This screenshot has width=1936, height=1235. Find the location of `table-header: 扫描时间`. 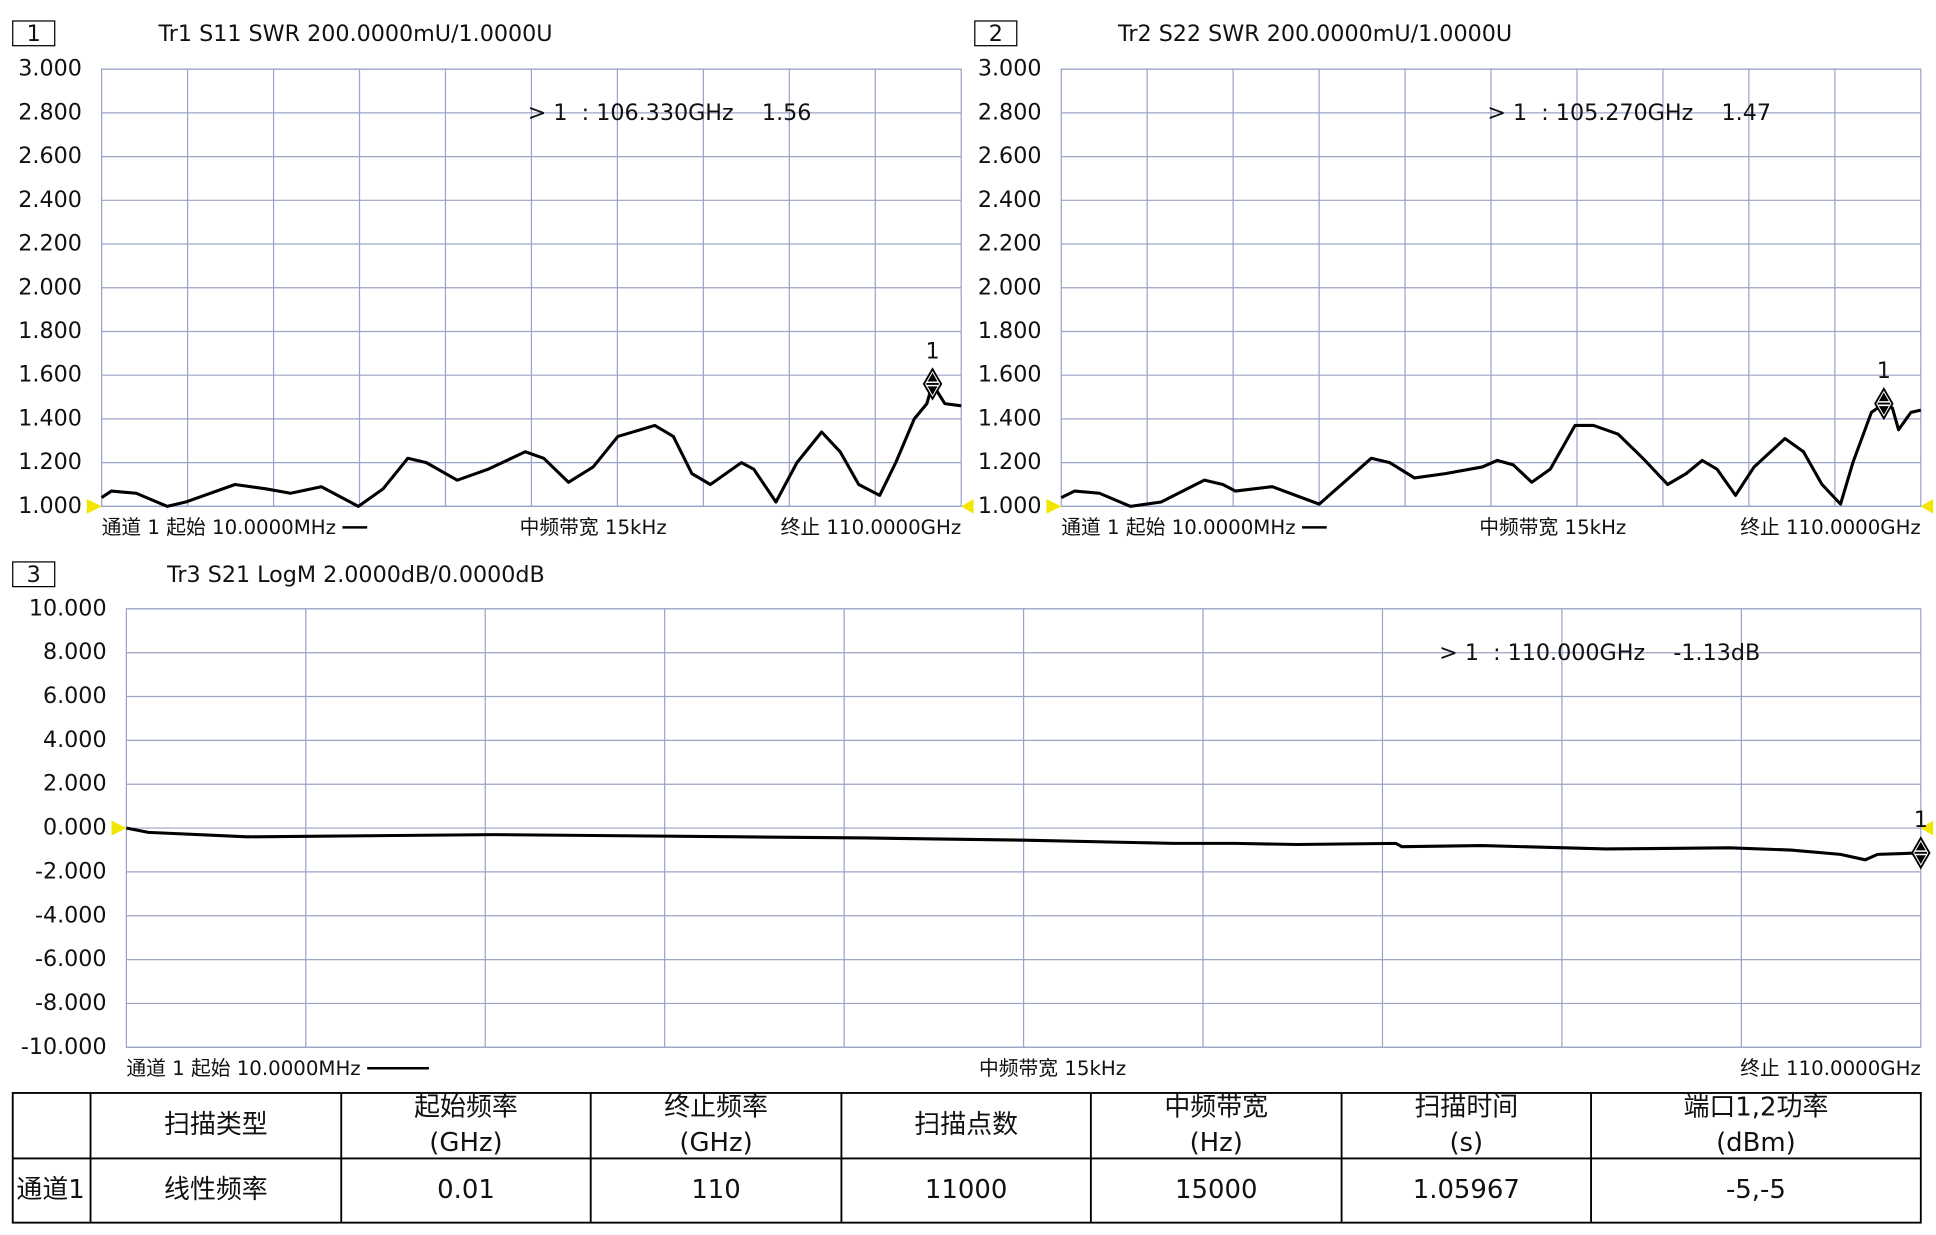

table-header: 扫描时间 is located at coordinates (1466, 1107).